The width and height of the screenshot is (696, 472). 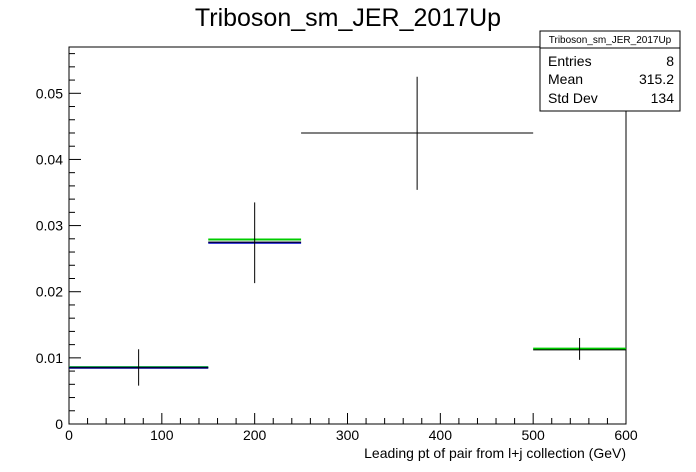 I want to click on stats-box-frame, so click(x=610, y=71).